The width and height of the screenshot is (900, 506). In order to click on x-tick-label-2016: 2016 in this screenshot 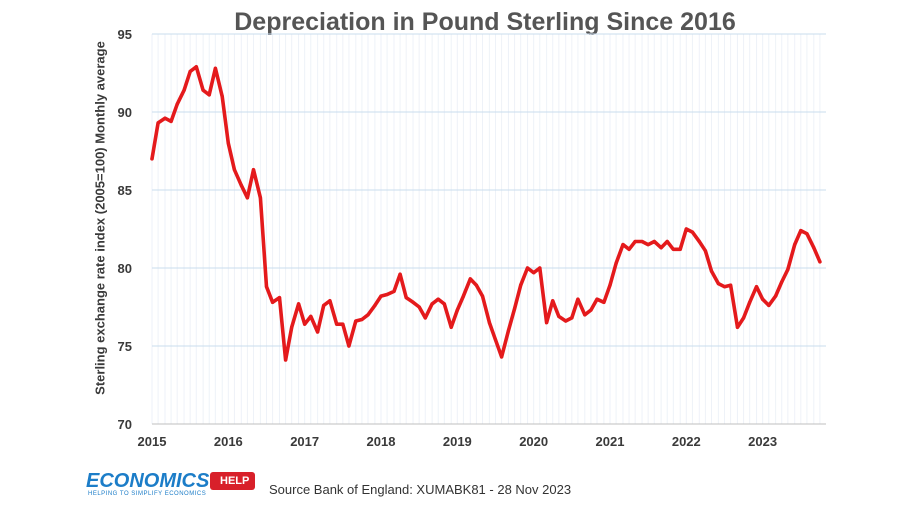, I will do `click(228, 441)`.